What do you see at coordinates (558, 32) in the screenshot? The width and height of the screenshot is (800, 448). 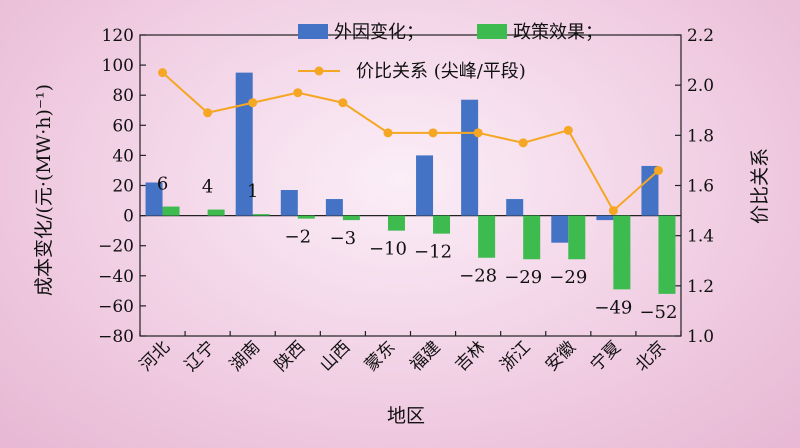 I see `legend-label-policy: 政策效果；` at bounding box center [558, 32].